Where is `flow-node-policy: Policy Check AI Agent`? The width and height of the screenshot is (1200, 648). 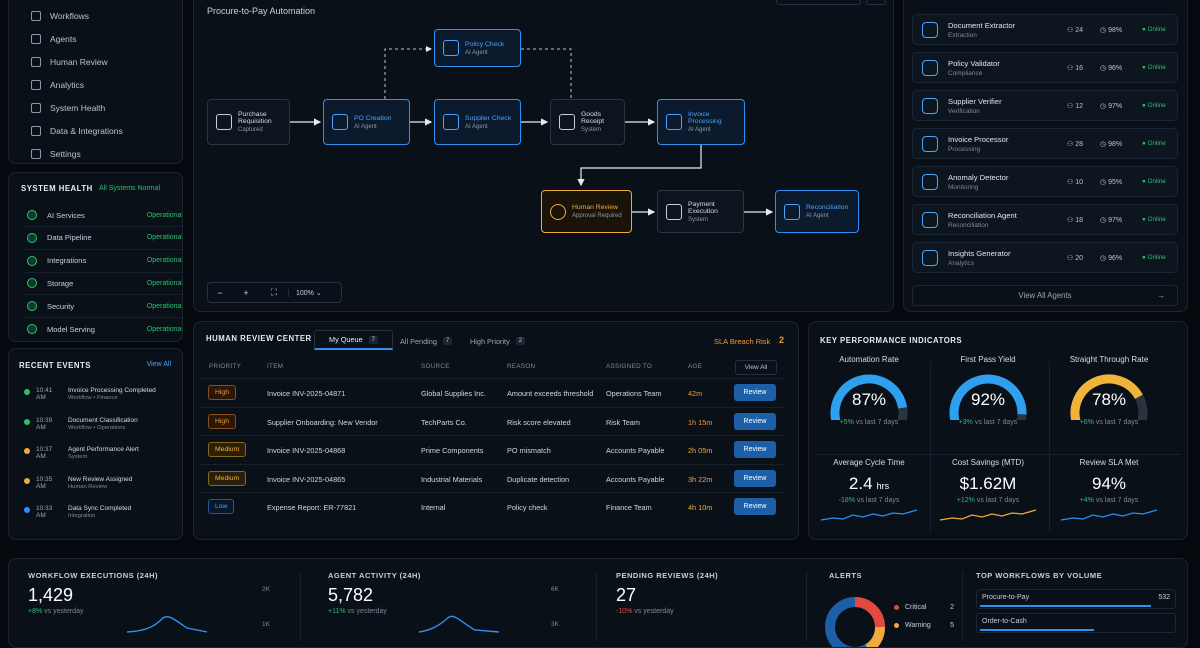 flow-node-policy: Policy Check AI Agent is located at coordinates (477, 48).